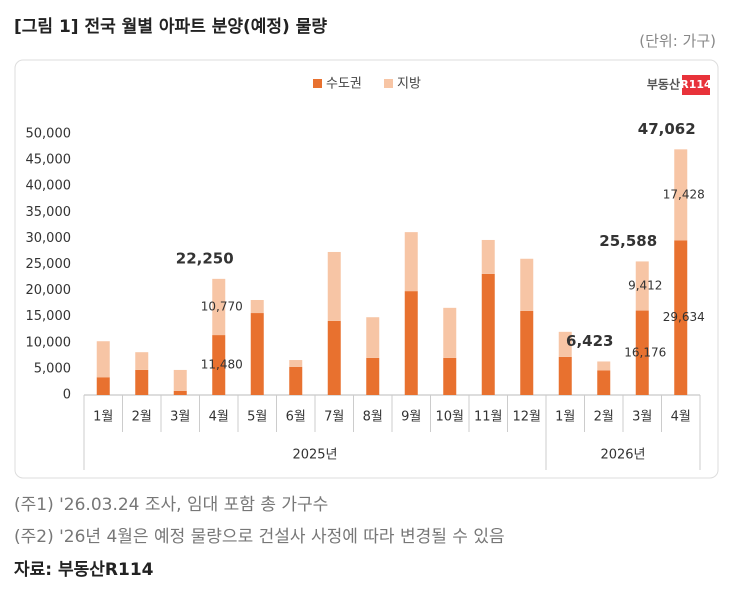  What do you see at coordinates (628, 241) in the screenshot?
I see `total-label: 25,588` at bounding box center [628, 241].